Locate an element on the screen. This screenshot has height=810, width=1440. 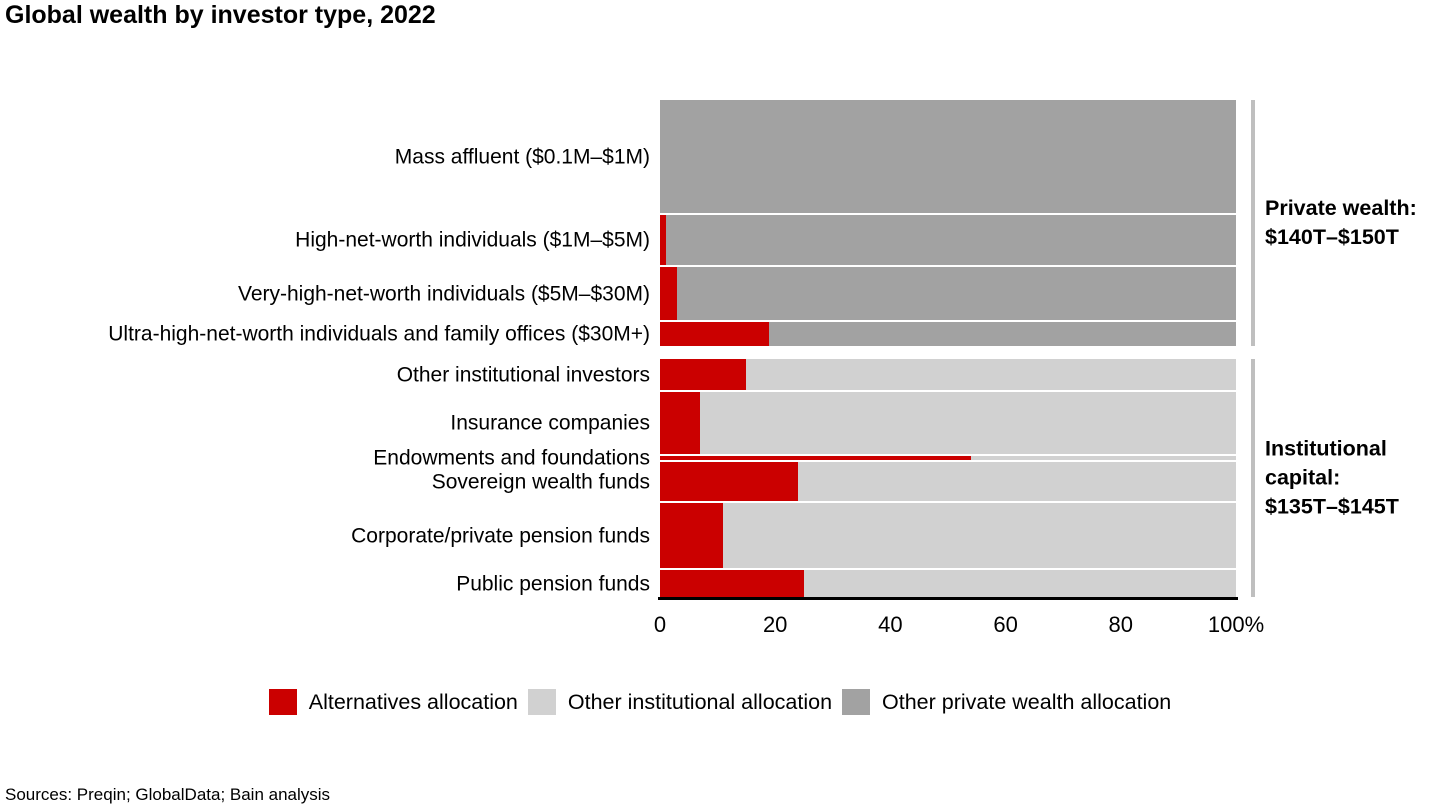
bar-row: Mass affluent ($0.1M–$1M) is located at coordinates (720, 156).